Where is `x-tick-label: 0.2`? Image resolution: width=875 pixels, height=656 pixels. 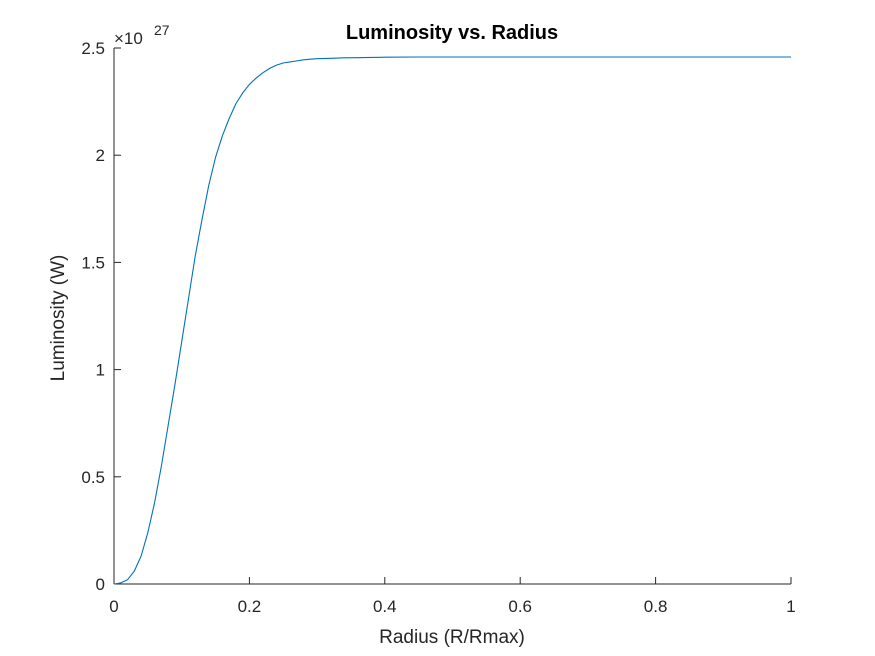
x-tick-label: 0.2 is located at coordinates (250, 606).